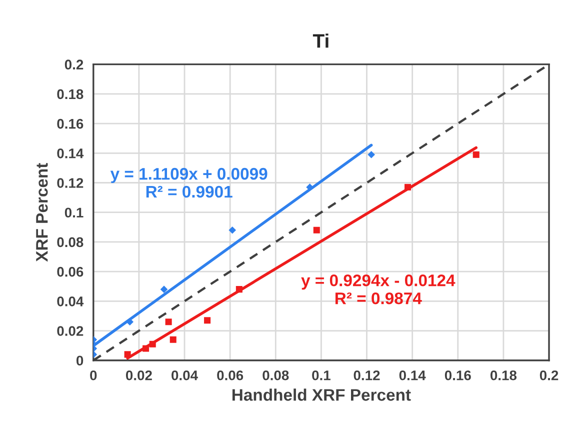  What do you see at coordinates (185, 375) in the screenshot?
I see `x-tick-label: 0.04` at bounding box center [185, 375].